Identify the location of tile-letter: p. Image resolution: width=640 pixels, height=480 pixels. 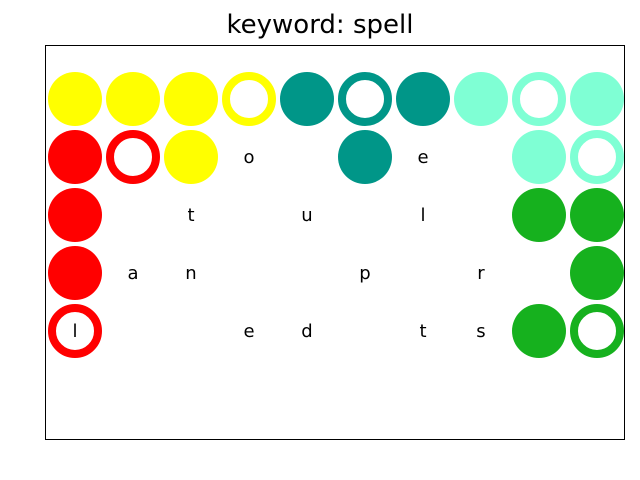
(365, 273).